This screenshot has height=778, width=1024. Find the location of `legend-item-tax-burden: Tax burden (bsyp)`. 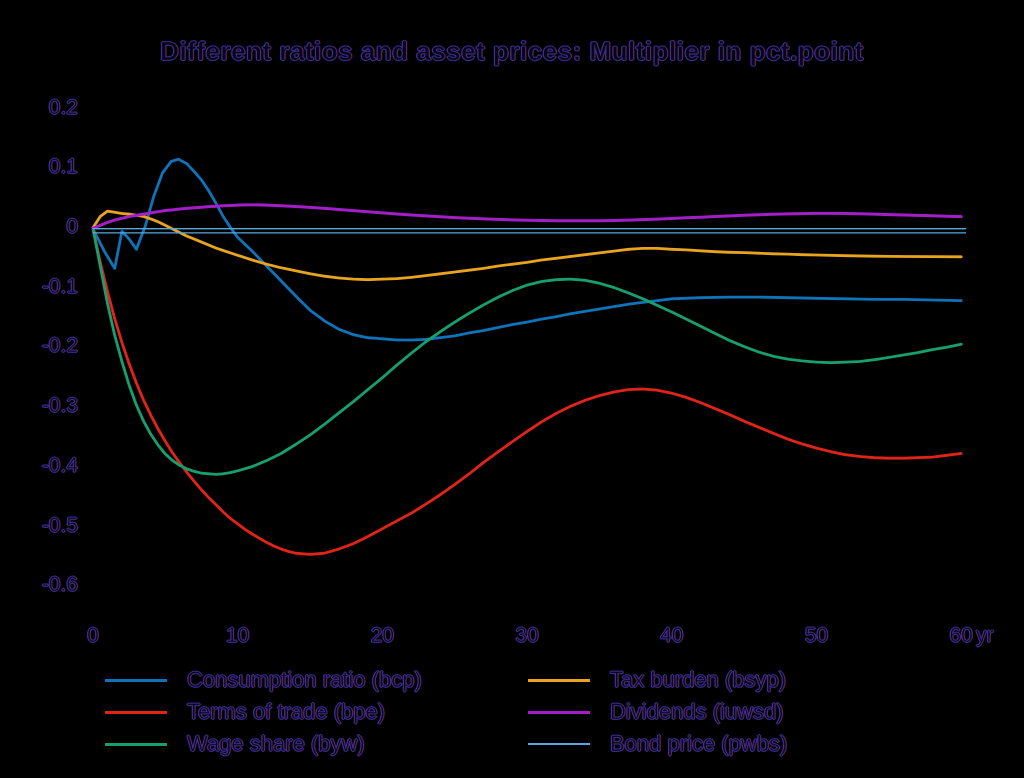

legend-item-tax-burden: Tax burden (bsyp) is located at coordinates (657, 680).